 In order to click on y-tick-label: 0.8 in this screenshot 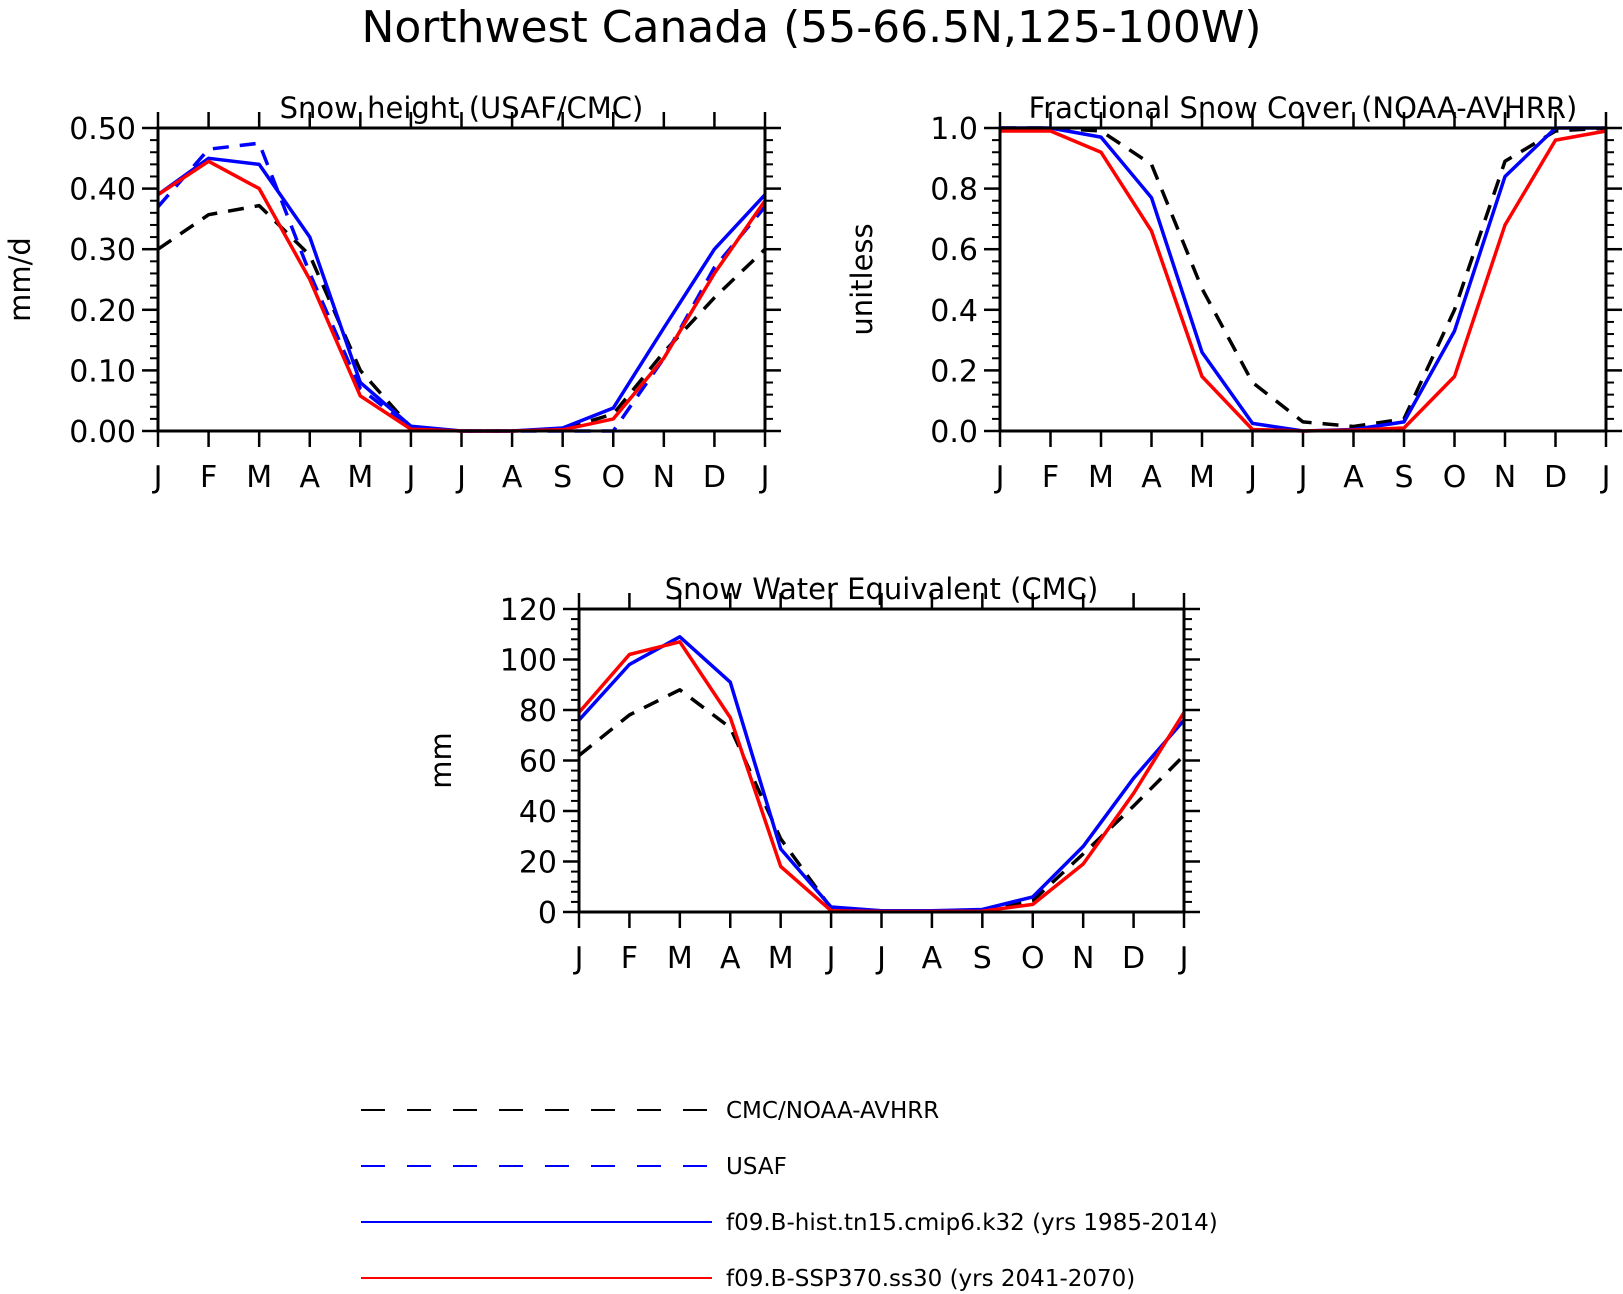, I will do `click(954, 190)`.